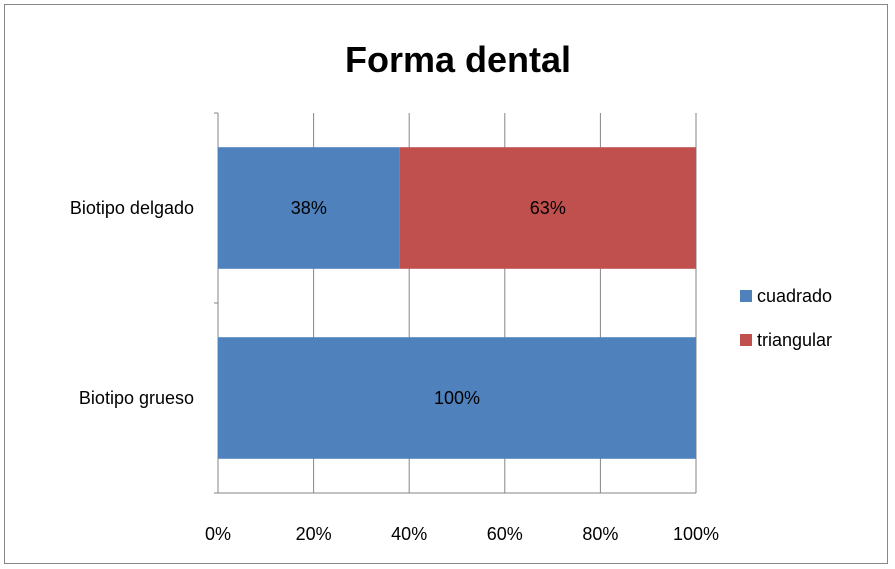  What do you see at coordinates (786, 318) in the screenshot?
I see `legend: cuadrado triangular` at bounding box center [786, 318].